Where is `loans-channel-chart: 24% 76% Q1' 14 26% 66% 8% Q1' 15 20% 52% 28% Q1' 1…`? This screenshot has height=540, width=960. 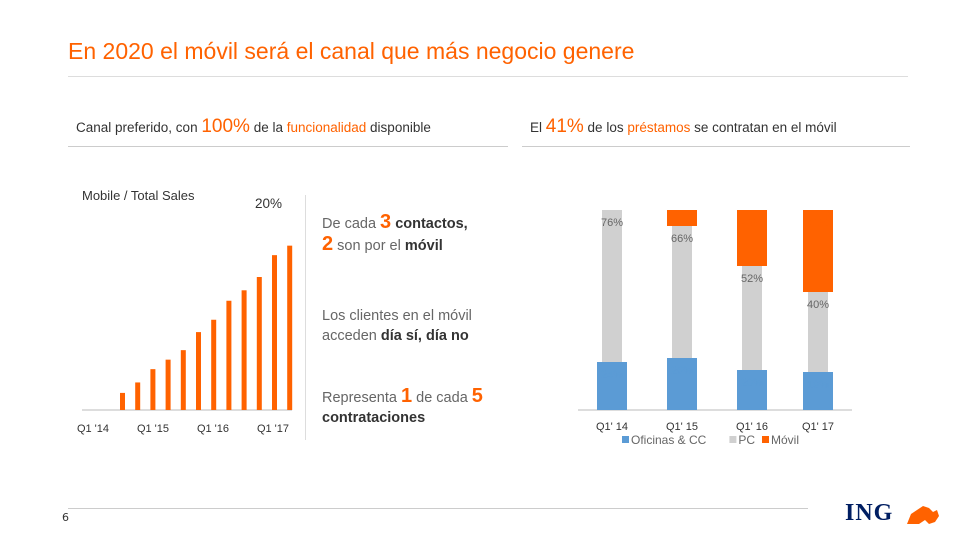 loans-channel-chart: 24% 76% Q1' 14 26% 66% 8% Q1' 15 20% 52% 28% Q1' 1… is located at coordinates (715, 328).